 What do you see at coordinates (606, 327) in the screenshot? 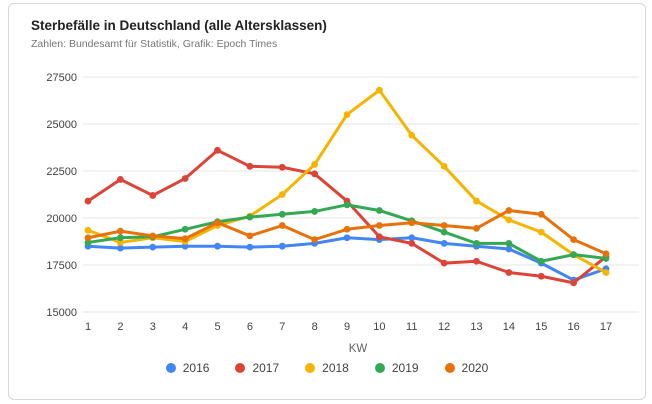
I see `x-tick-17: 17` at bounding box center [606, 327].